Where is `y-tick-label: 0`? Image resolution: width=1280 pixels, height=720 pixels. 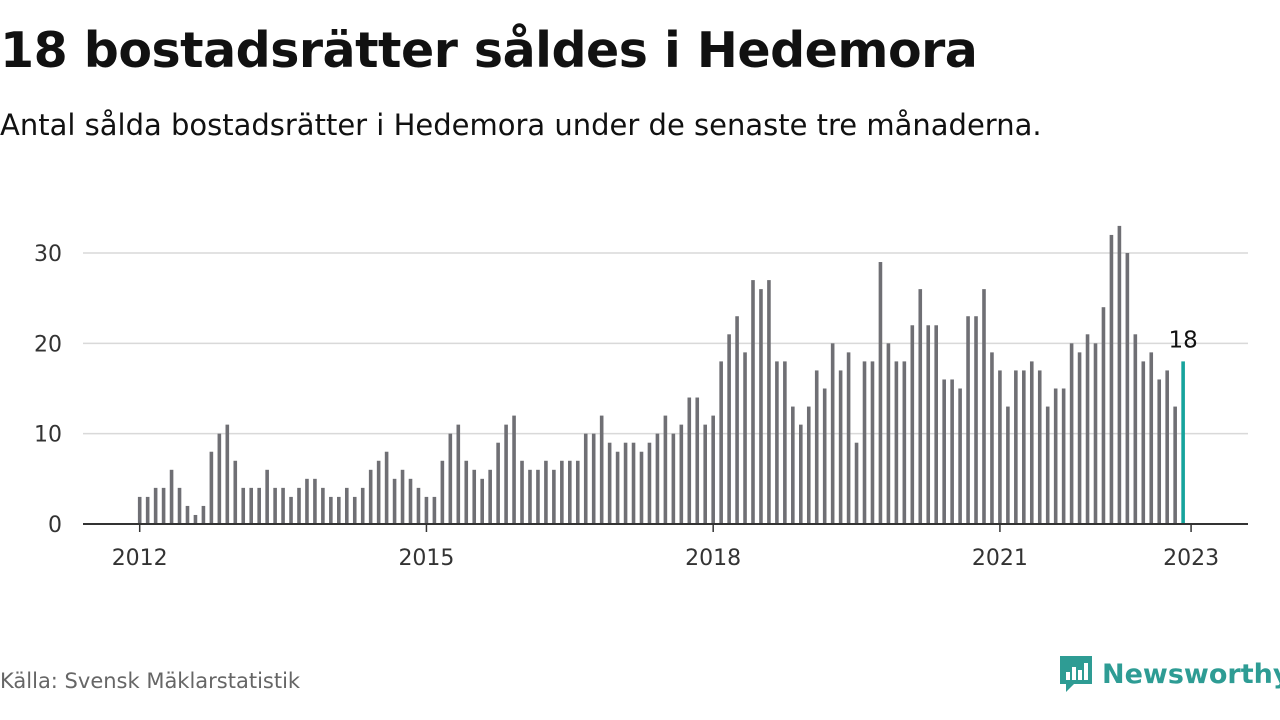 y-tick-label: 0 is located at coordinates (55, 525).